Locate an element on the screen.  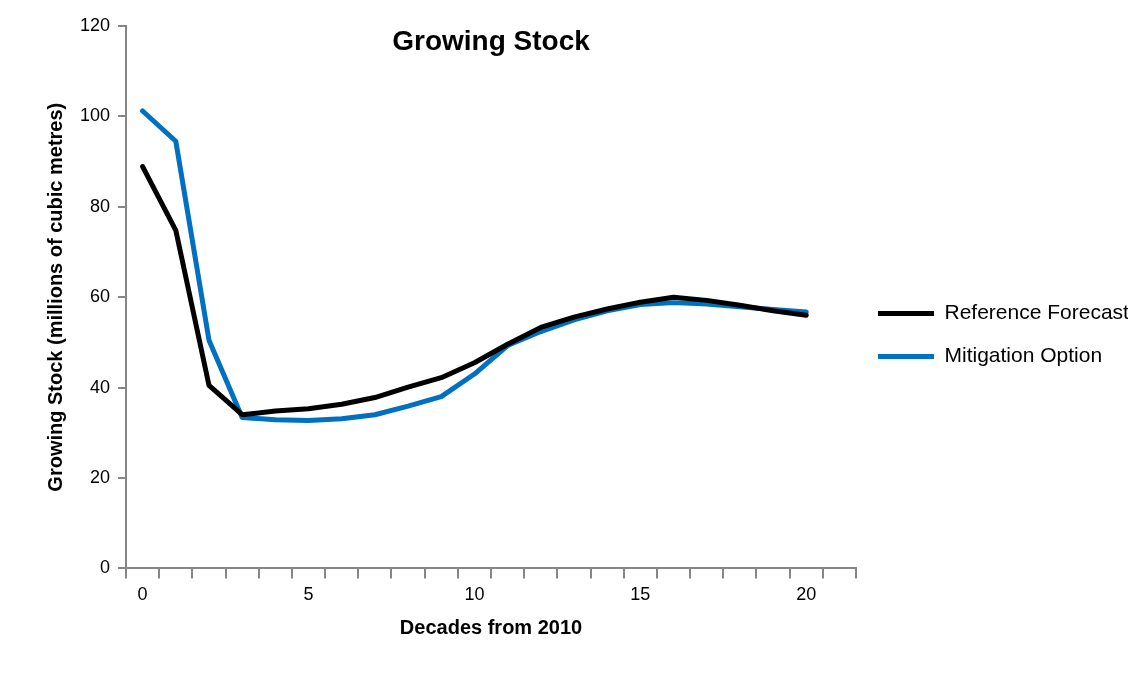
y-tick-label: 40 is located at coordinates (100, 386).